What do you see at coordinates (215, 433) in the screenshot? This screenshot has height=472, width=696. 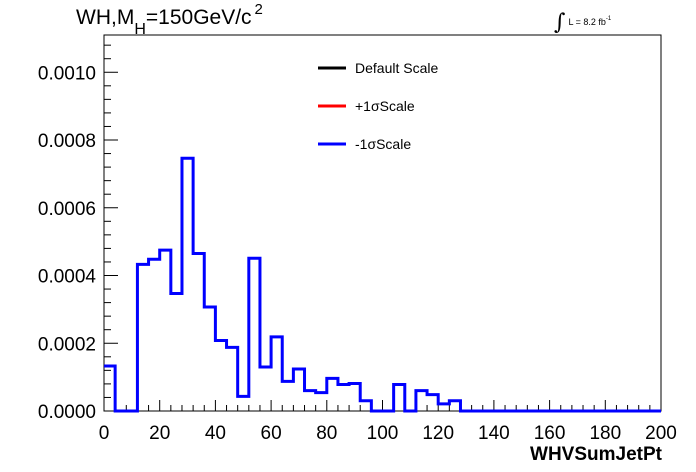 I see `x-tick-label: 40` at bounding box center [215, 433].